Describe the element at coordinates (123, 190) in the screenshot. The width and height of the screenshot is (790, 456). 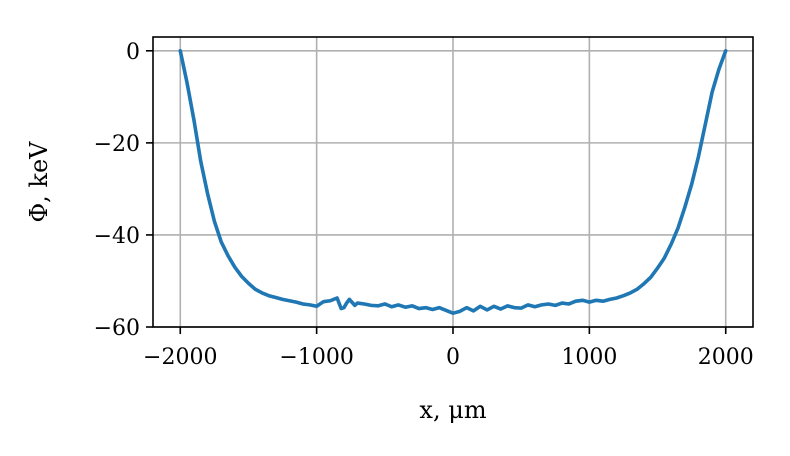
I see `y-axis-ticks: 0 −20 −40 −60` at that location.